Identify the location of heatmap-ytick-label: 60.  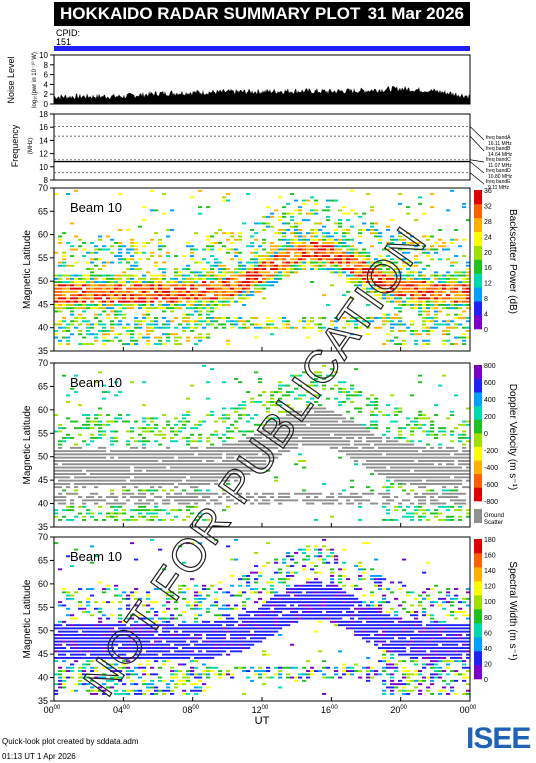
(43, 410).